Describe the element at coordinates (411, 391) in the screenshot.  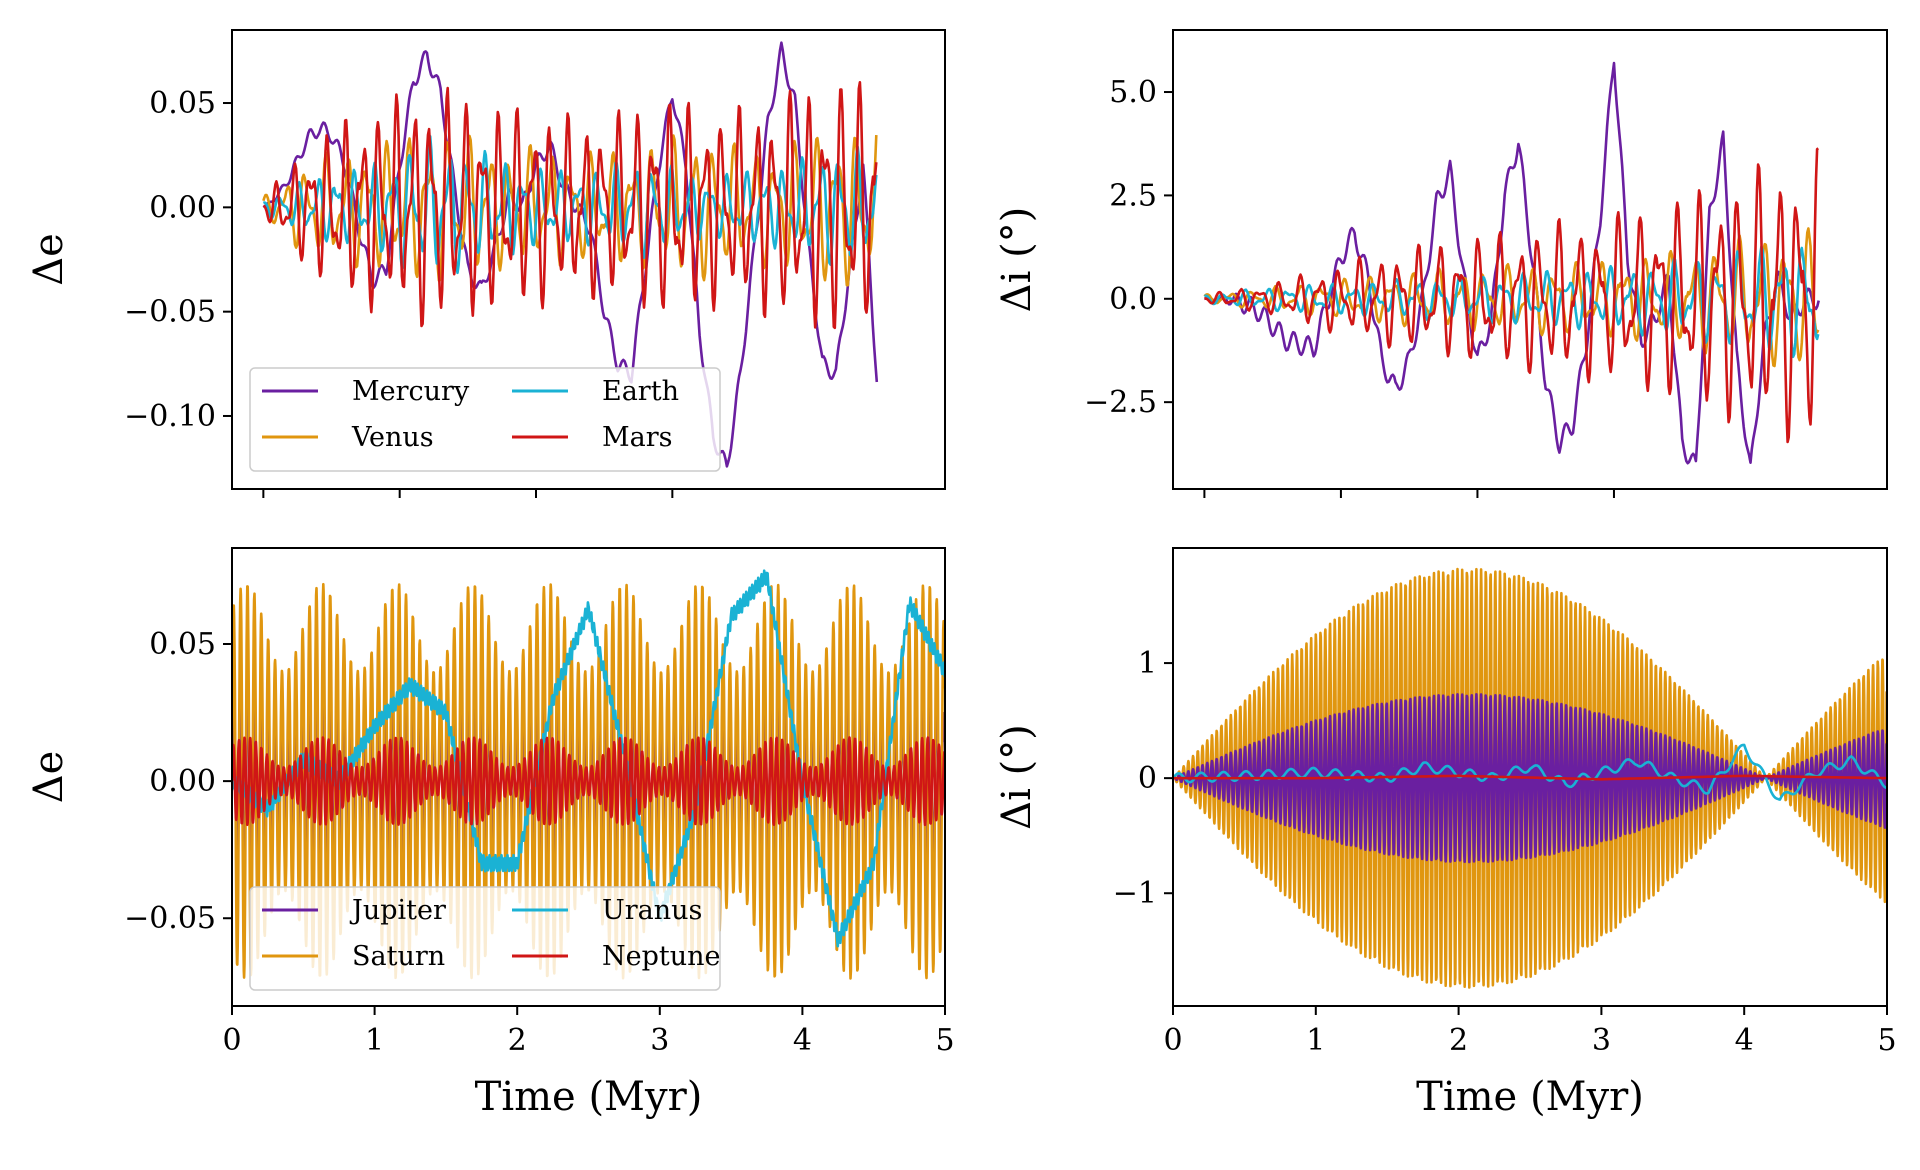
I see `legend-label-mercury: Mercury` at that location.